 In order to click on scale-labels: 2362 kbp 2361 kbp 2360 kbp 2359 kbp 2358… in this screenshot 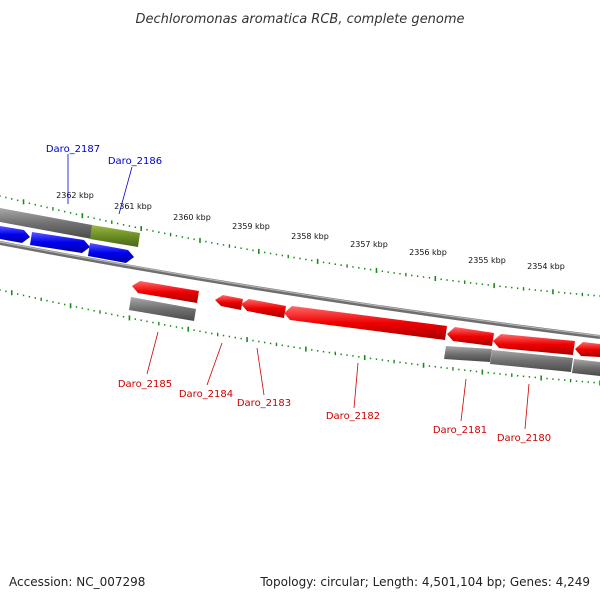, I will do `click(310, 231)`.